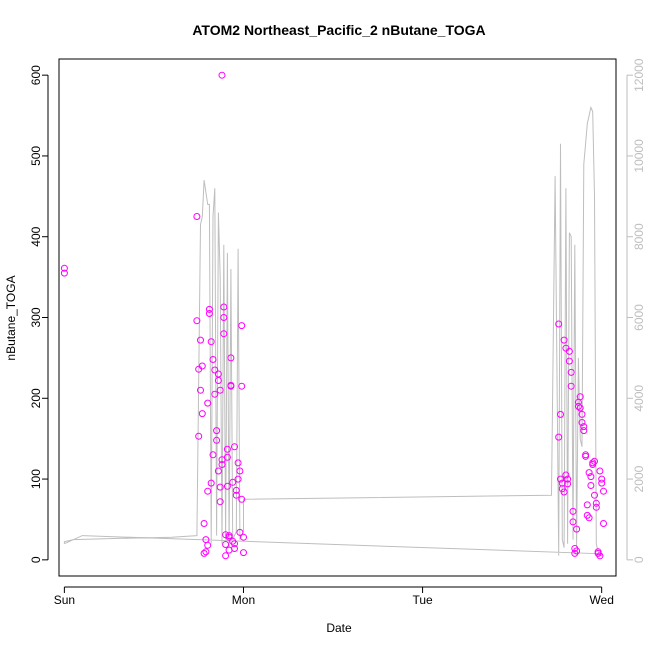  I want to click on left-tick-label: 100, so click(36, 479).